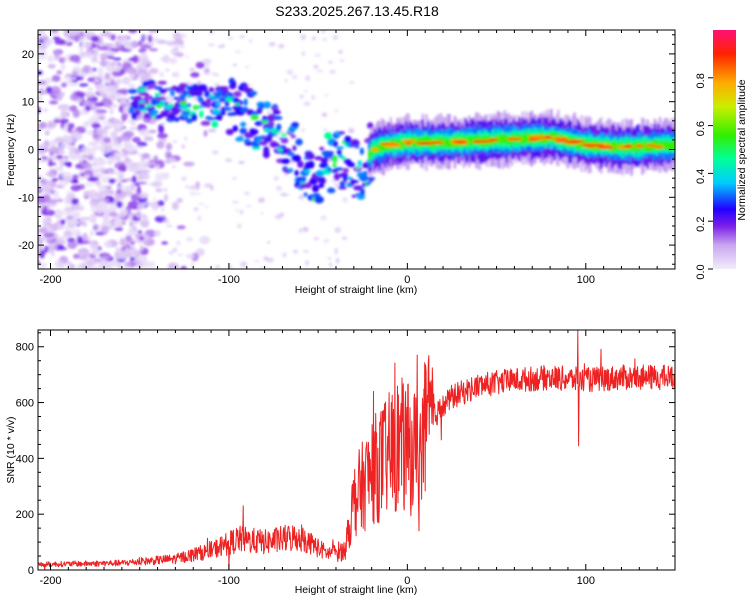 The width and height of the screenshot is (750, 600). Describe the element at coordinates (407, 581) in the screenshot. I see `snr-x-tick-label: 0` at that location.